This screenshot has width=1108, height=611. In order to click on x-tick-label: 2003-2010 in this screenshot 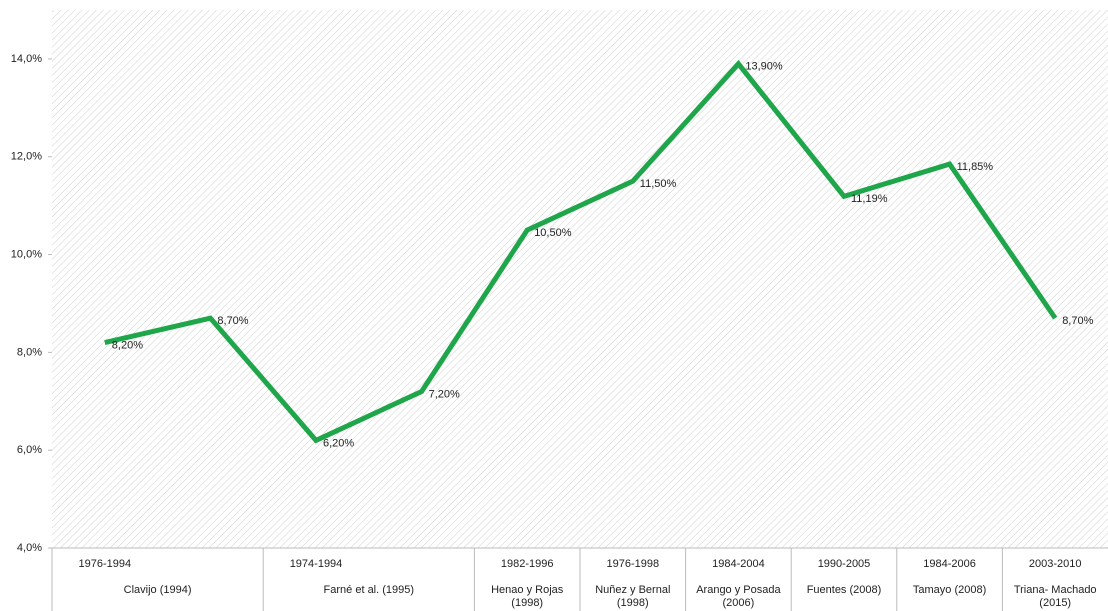, I will do `click(1055, 564)`.